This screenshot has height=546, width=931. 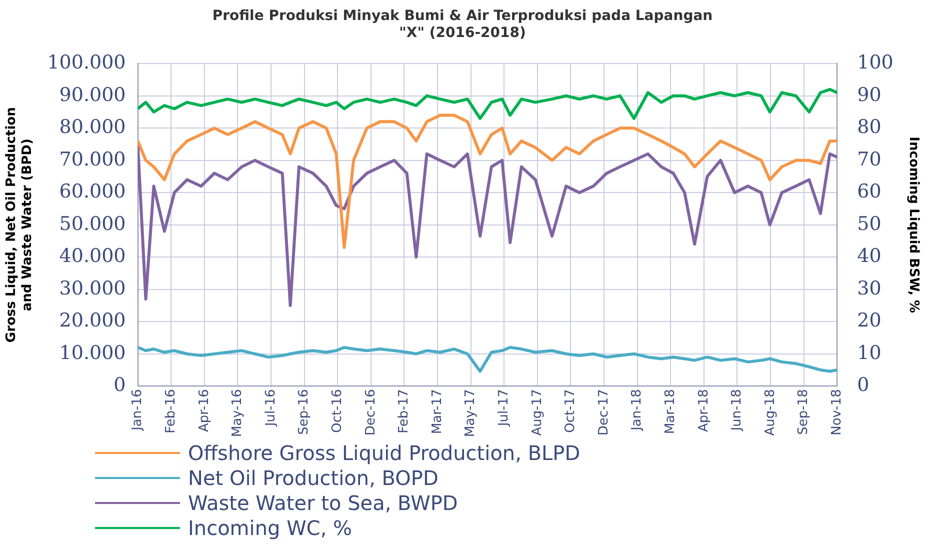 I want to click on x-tick-label: Oct-16, so click(x=337, y=411).